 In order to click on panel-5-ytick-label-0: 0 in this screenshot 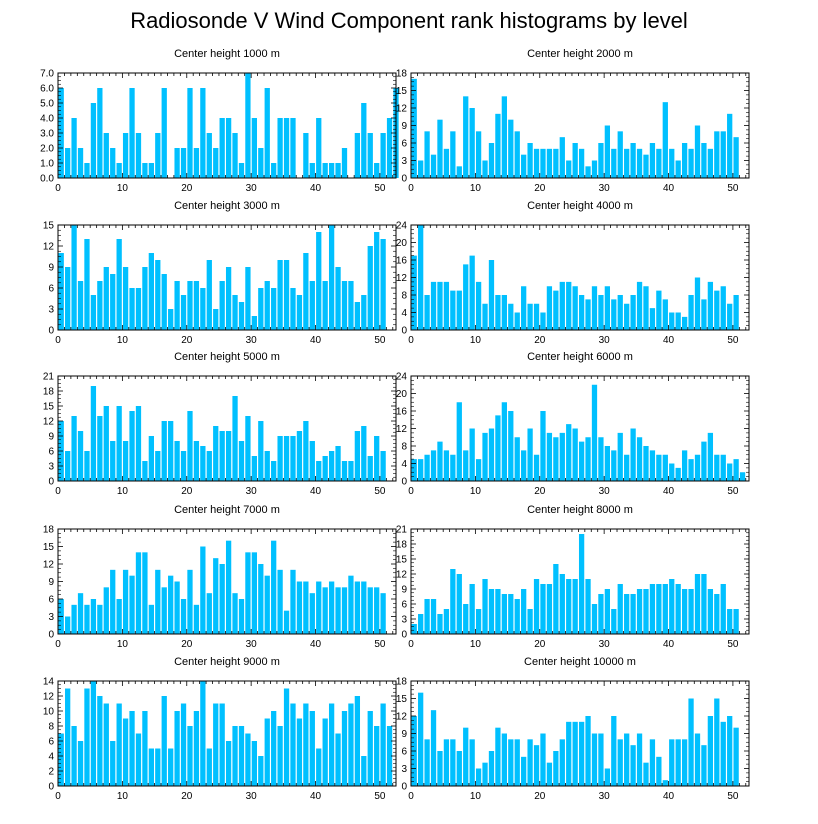, I will do `click(51, 482)`.